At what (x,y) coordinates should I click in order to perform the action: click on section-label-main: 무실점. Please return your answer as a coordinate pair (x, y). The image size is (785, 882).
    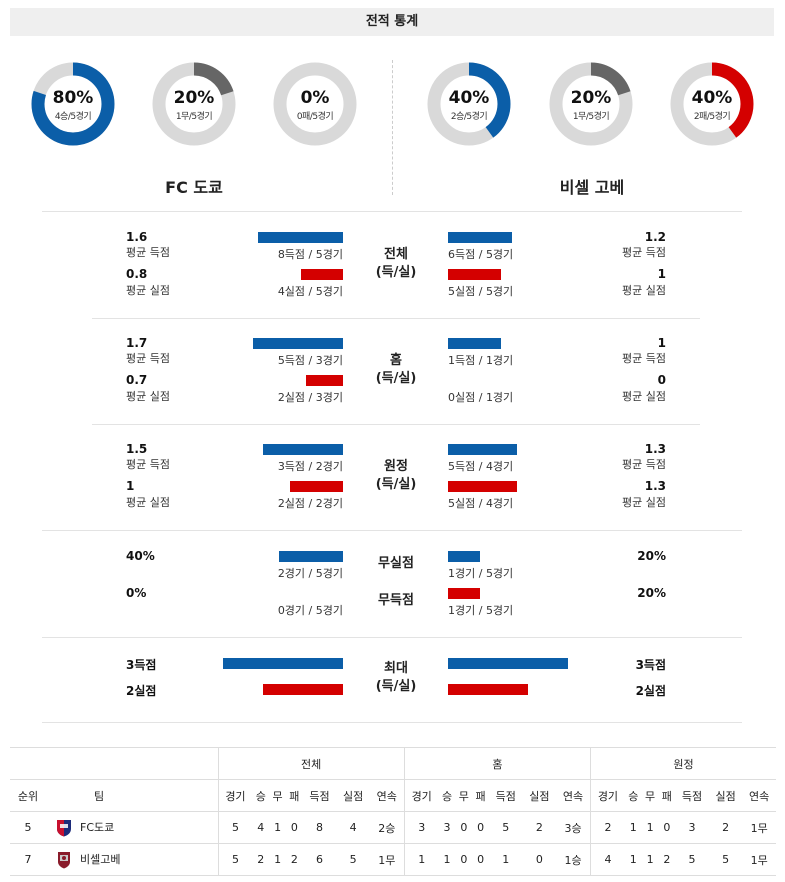
    Looking at the image, I should click on (396, 563).